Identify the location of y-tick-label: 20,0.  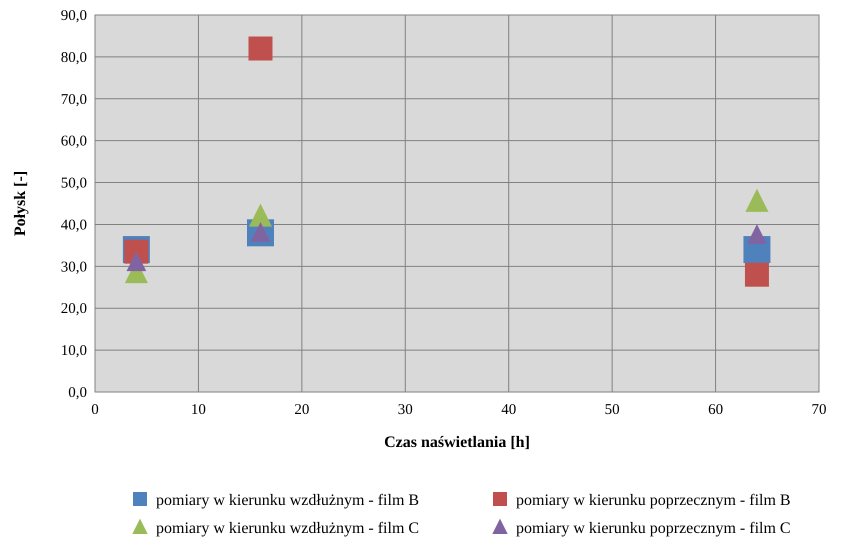
(73, 309).